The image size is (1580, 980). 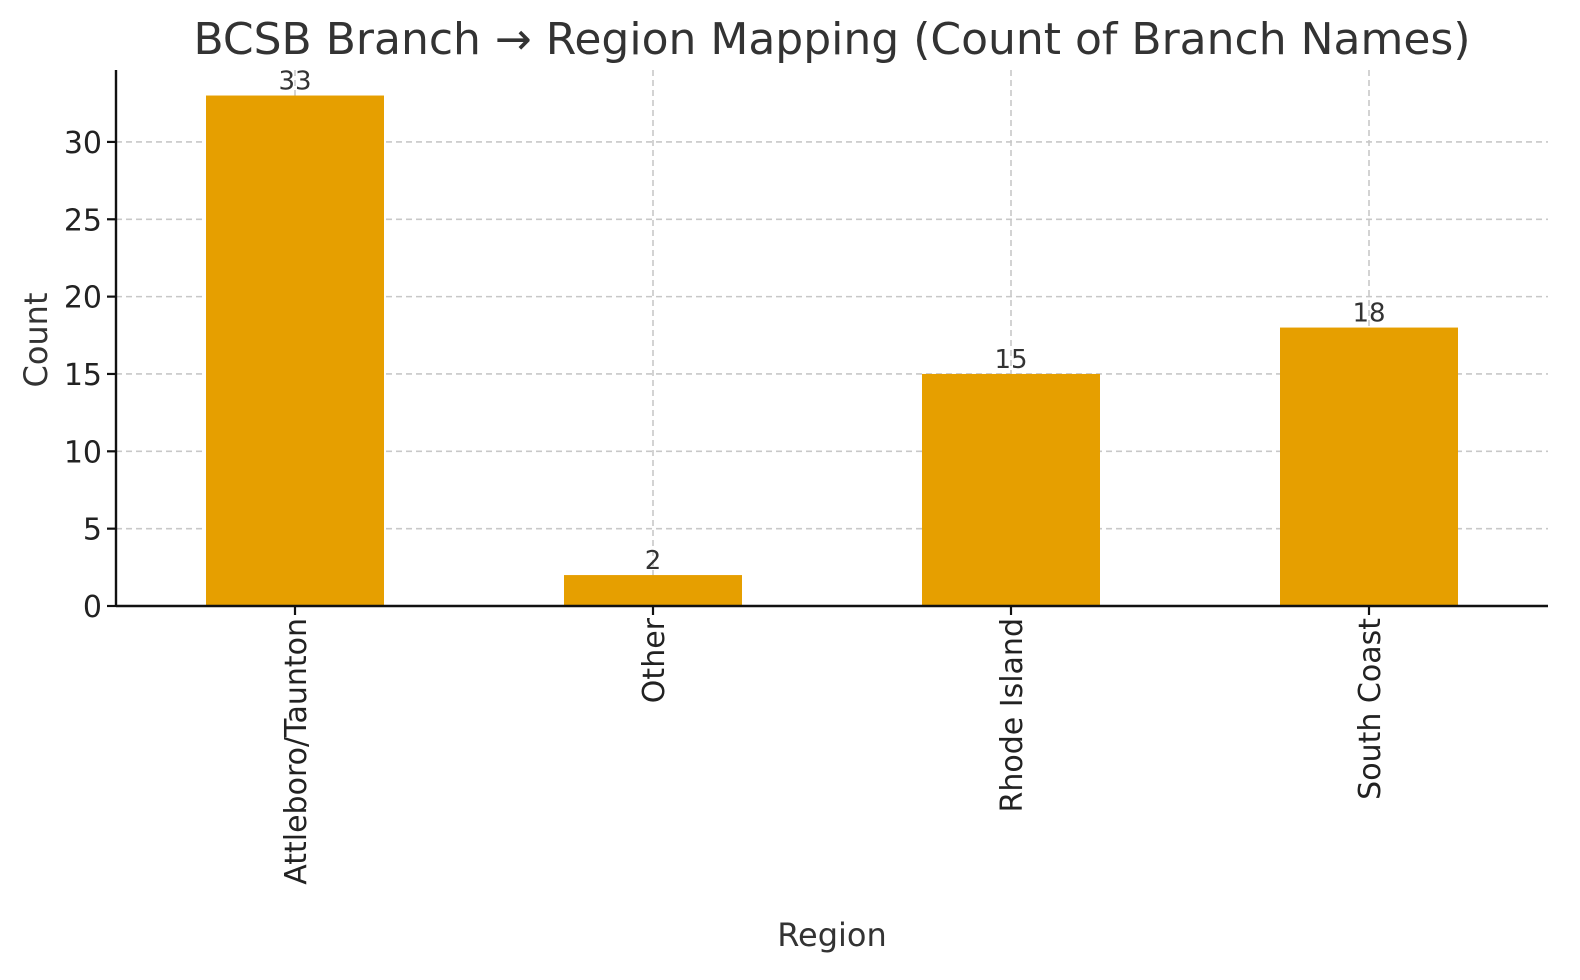 I want to click on y-tick-label: 20, so click(x=83, y=298).